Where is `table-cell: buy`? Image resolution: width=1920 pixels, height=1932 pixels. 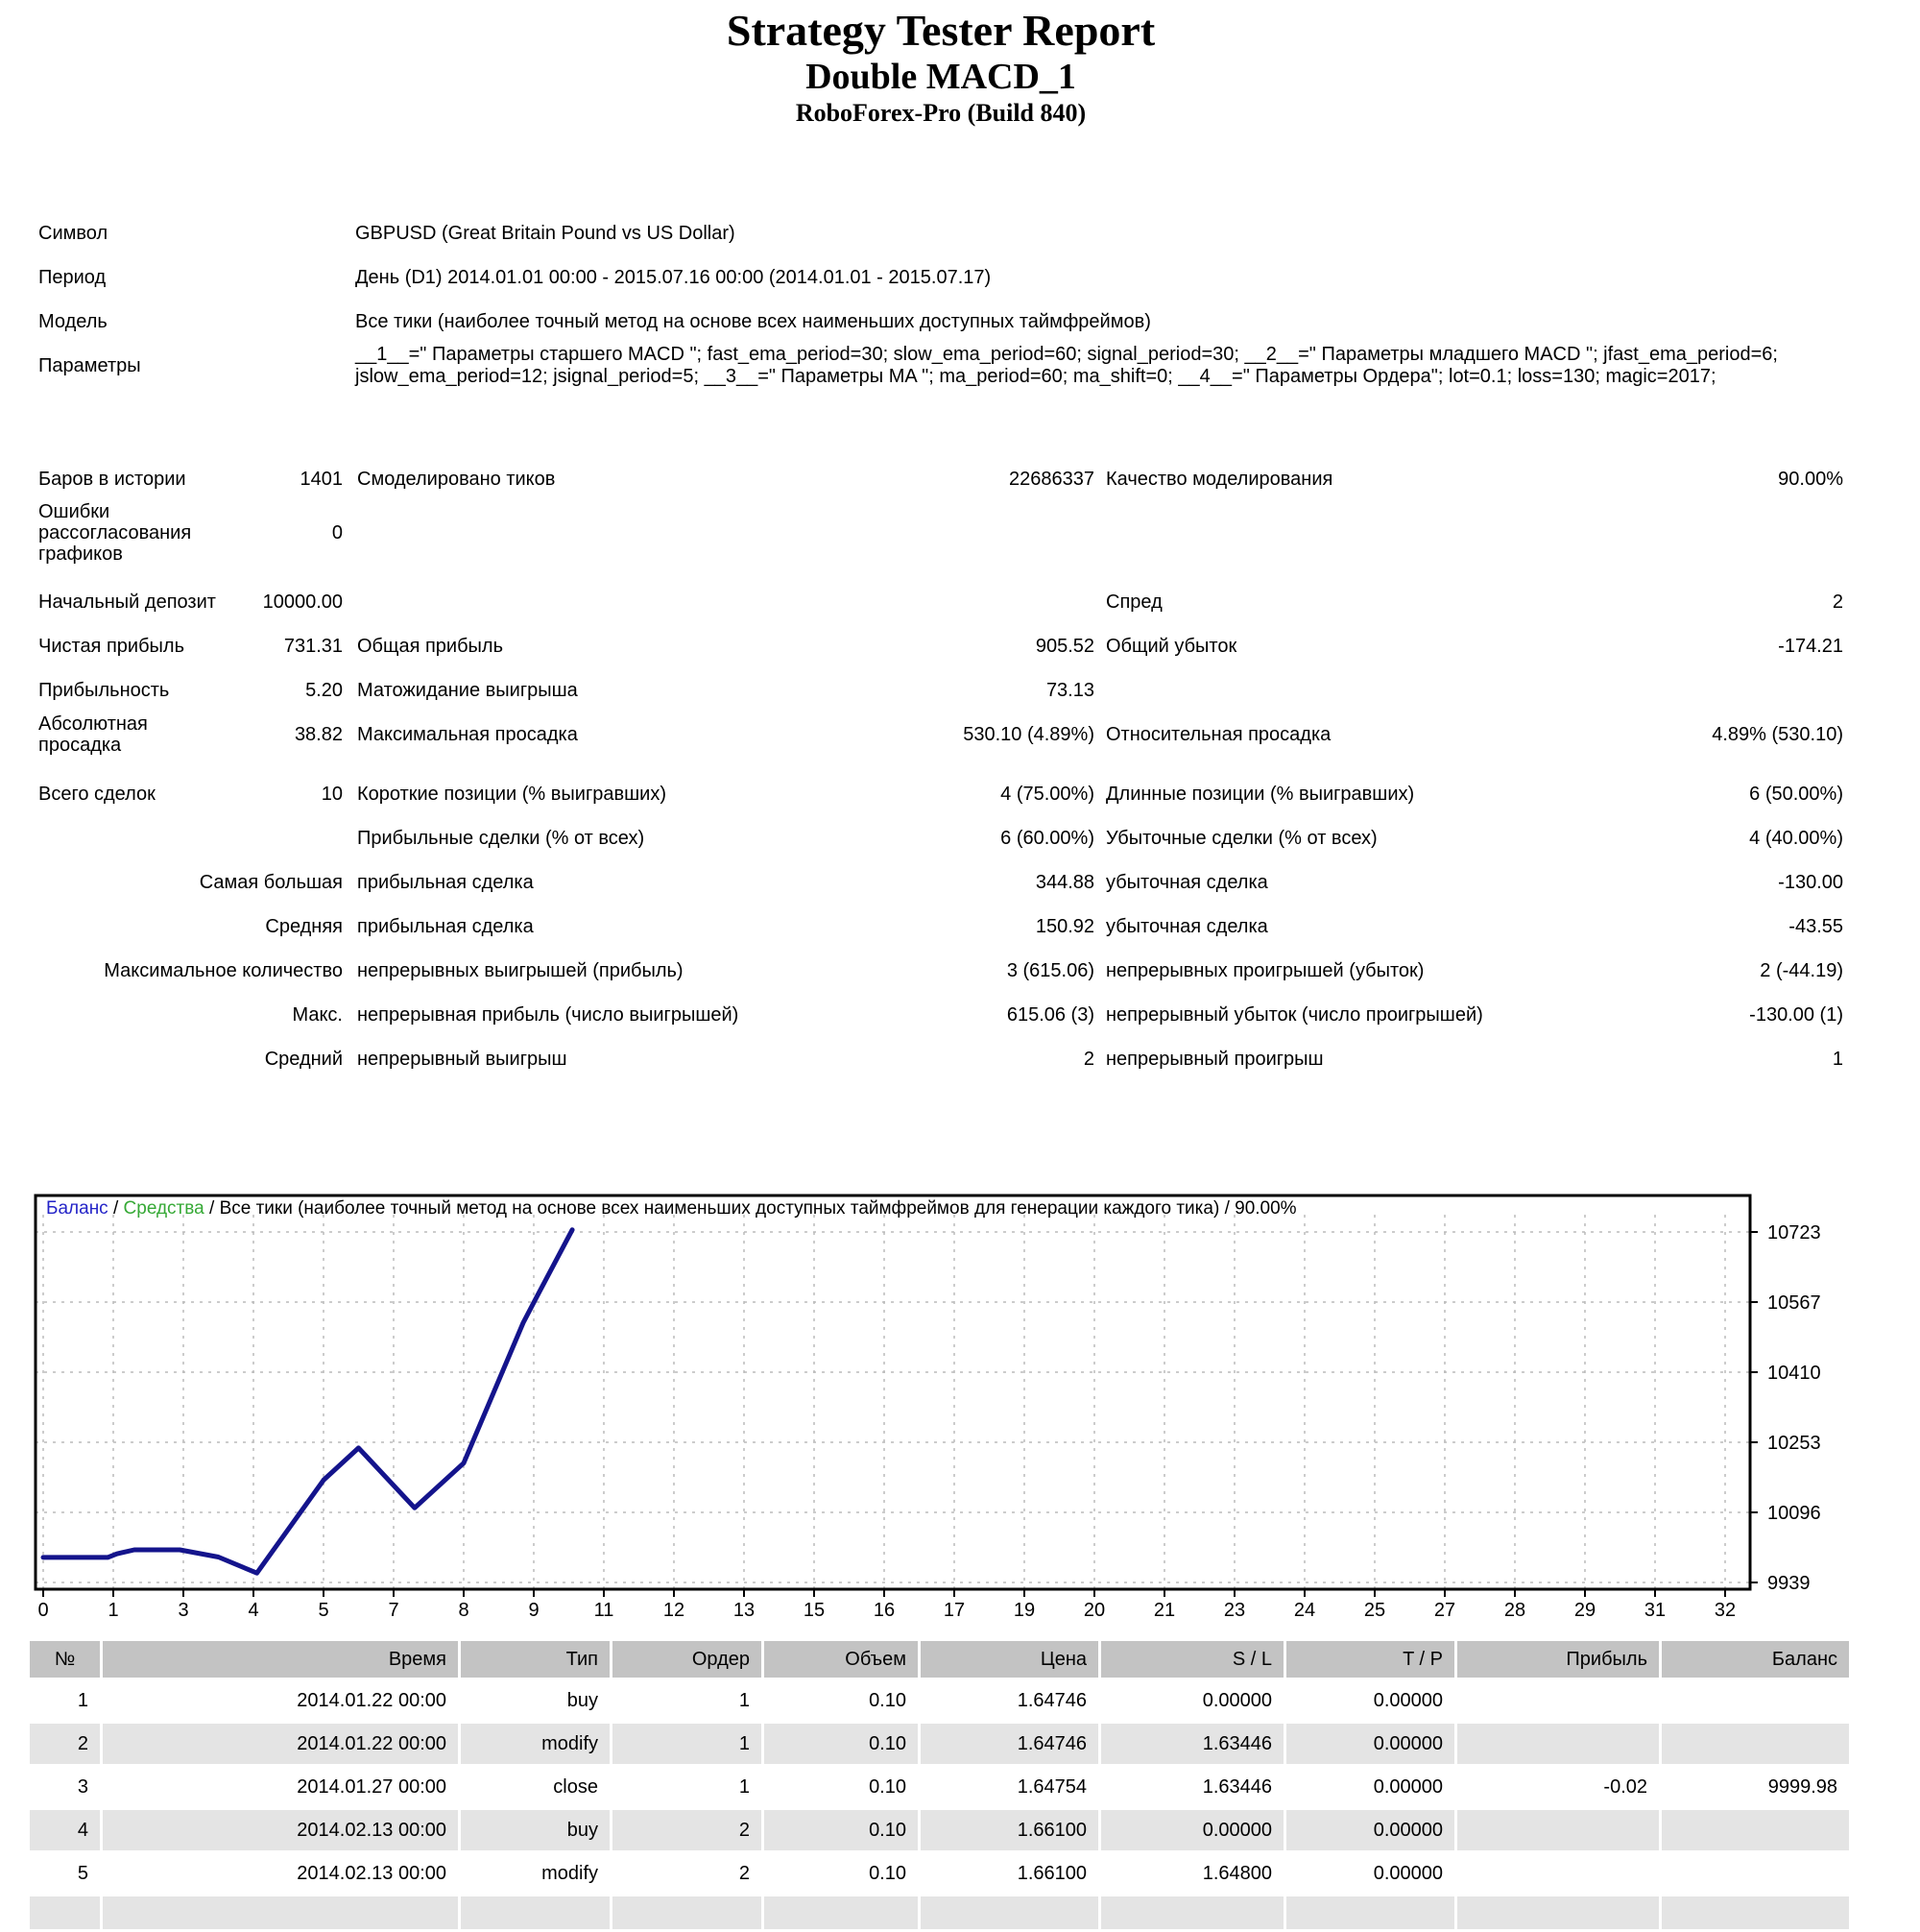
table-cell: buy is located at coordinates (535, 1700).